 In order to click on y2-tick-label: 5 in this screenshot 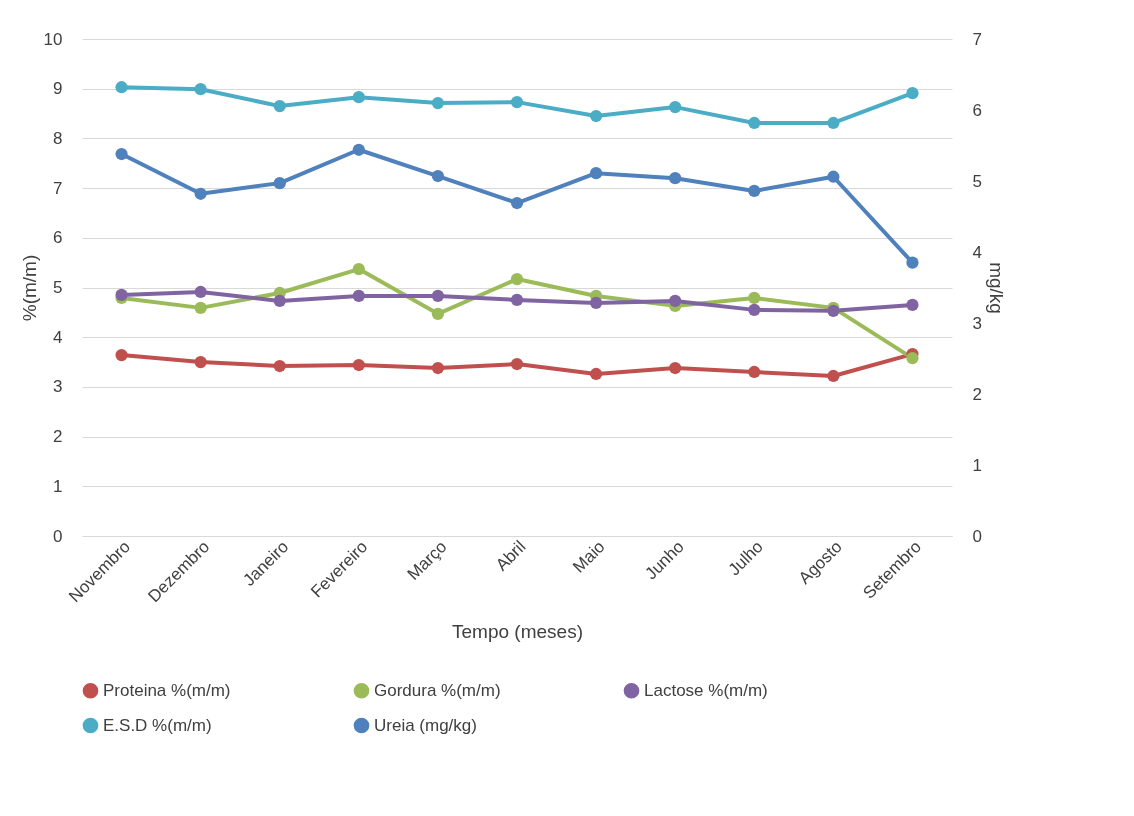, I will do `click(977, 181)`.